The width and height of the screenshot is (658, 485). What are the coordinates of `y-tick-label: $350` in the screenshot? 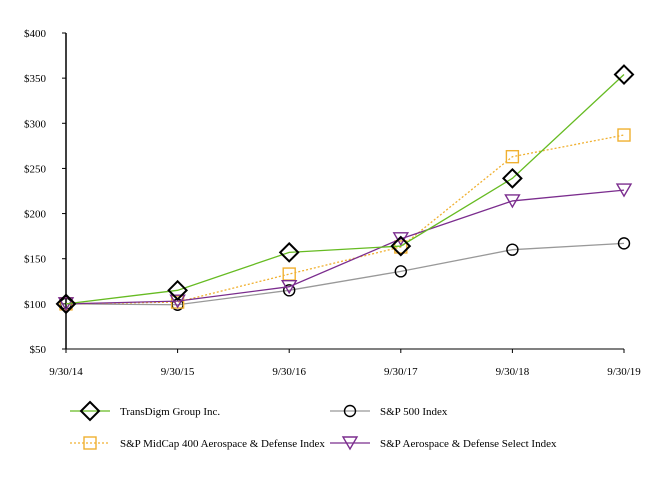 It's located at (35, 79).